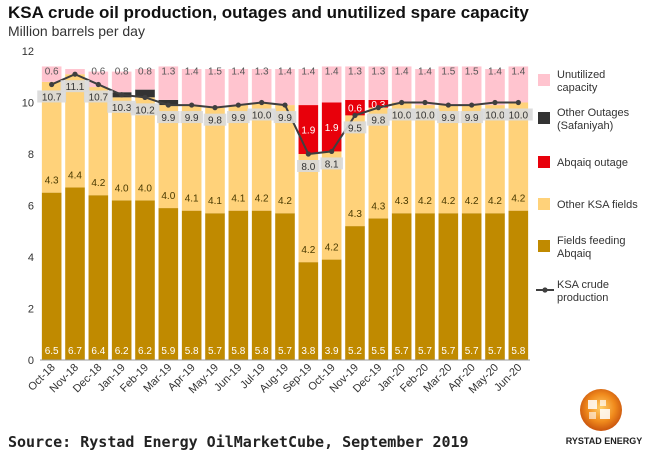 The height and width of the screenshot is (460, 664). What do you see at coordinates (591, 241) in the screenshot?
I see `legend-label-line: Fields feeding` at bounding box center [591, 241].